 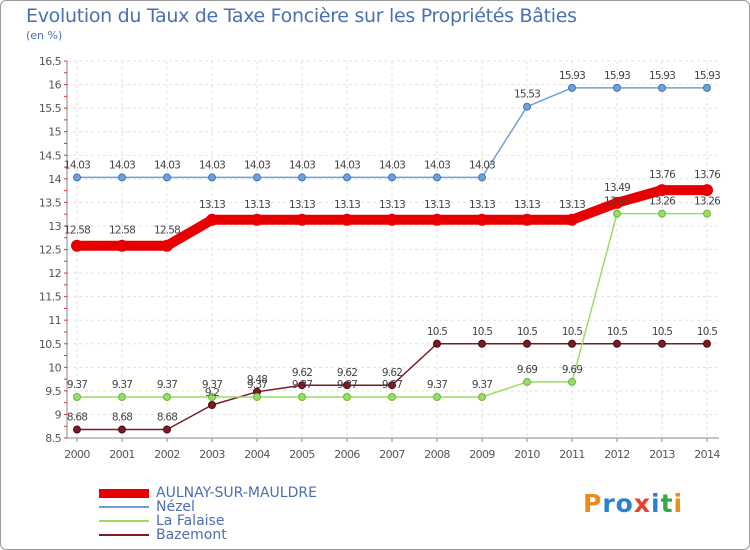 I want to click on logo-letter: o, so click(x=624, y=503).